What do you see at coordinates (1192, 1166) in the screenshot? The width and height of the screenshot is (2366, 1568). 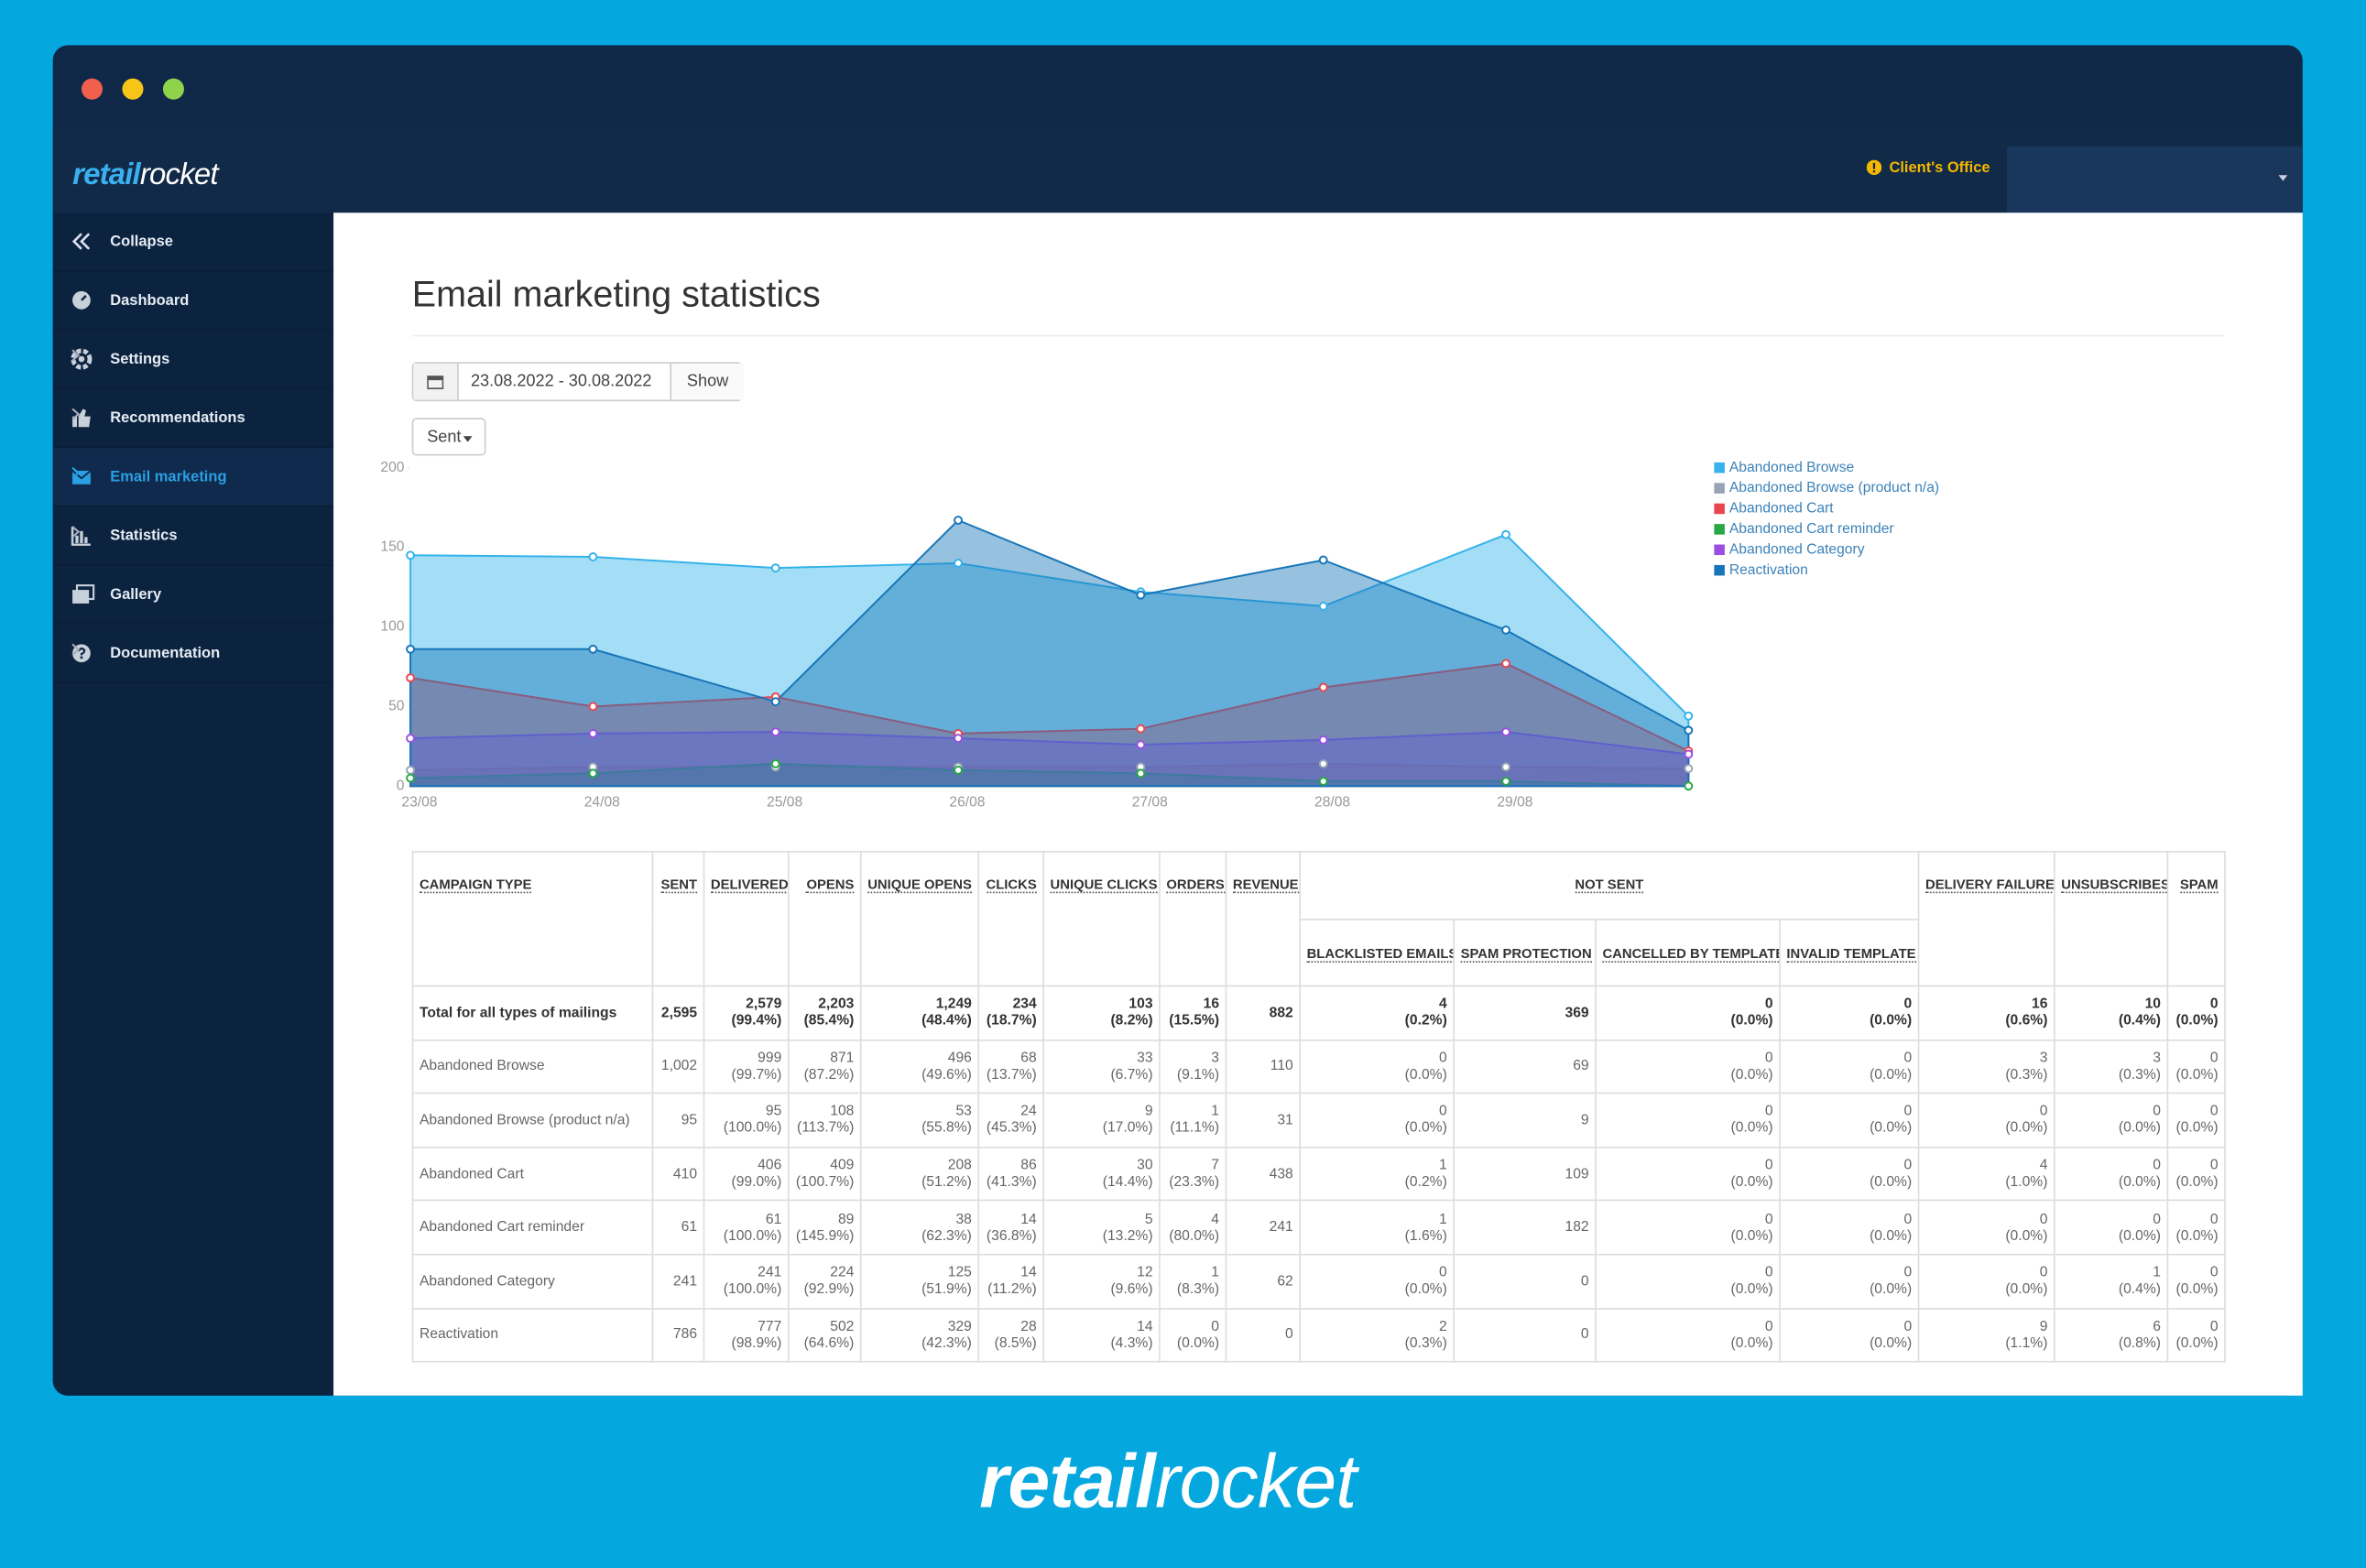 I see `cell-line: 7` at bounding box center [1192, 1166].